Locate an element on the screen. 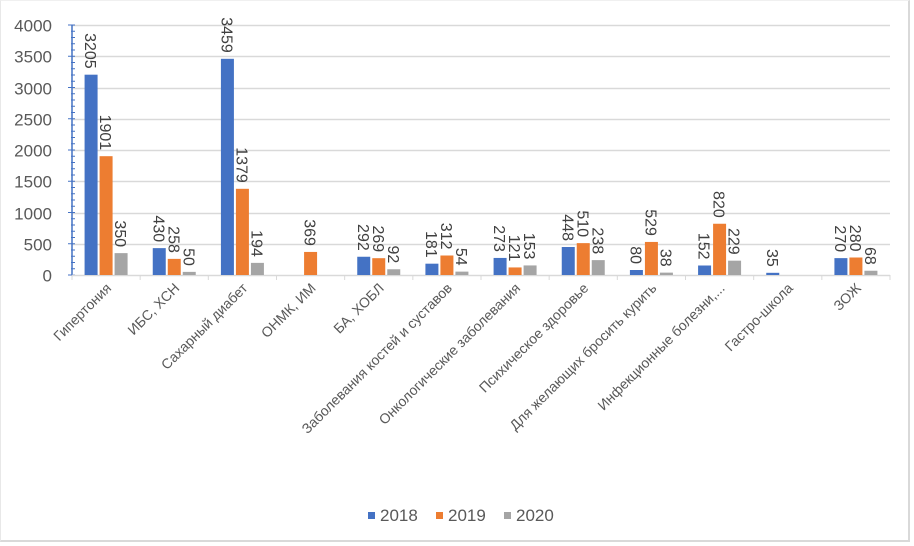 The image size is (914, 546). data-label: 54 is located at coordinates (460, 257).